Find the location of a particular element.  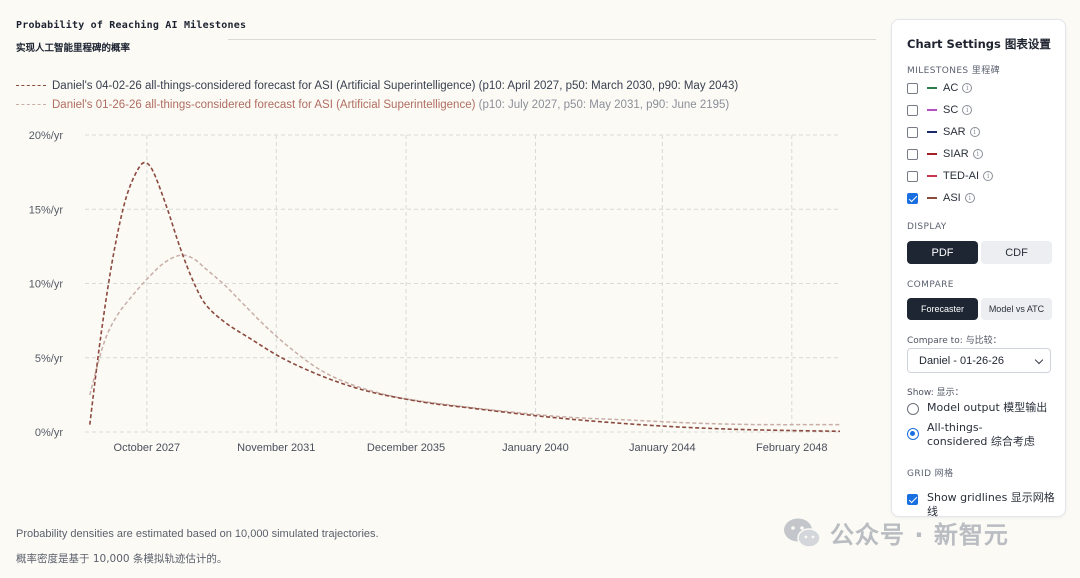

watermark: 公众号 · 新智元 is located at coordinates (895, 532).